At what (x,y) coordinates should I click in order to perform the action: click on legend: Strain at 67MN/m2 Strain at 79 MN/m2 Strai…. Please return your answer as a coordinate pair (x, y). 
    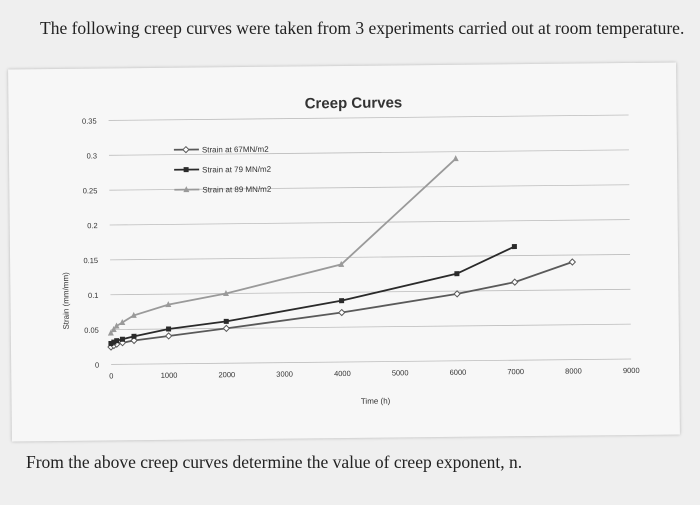
    Looking at the image, I should click on (222, 170).